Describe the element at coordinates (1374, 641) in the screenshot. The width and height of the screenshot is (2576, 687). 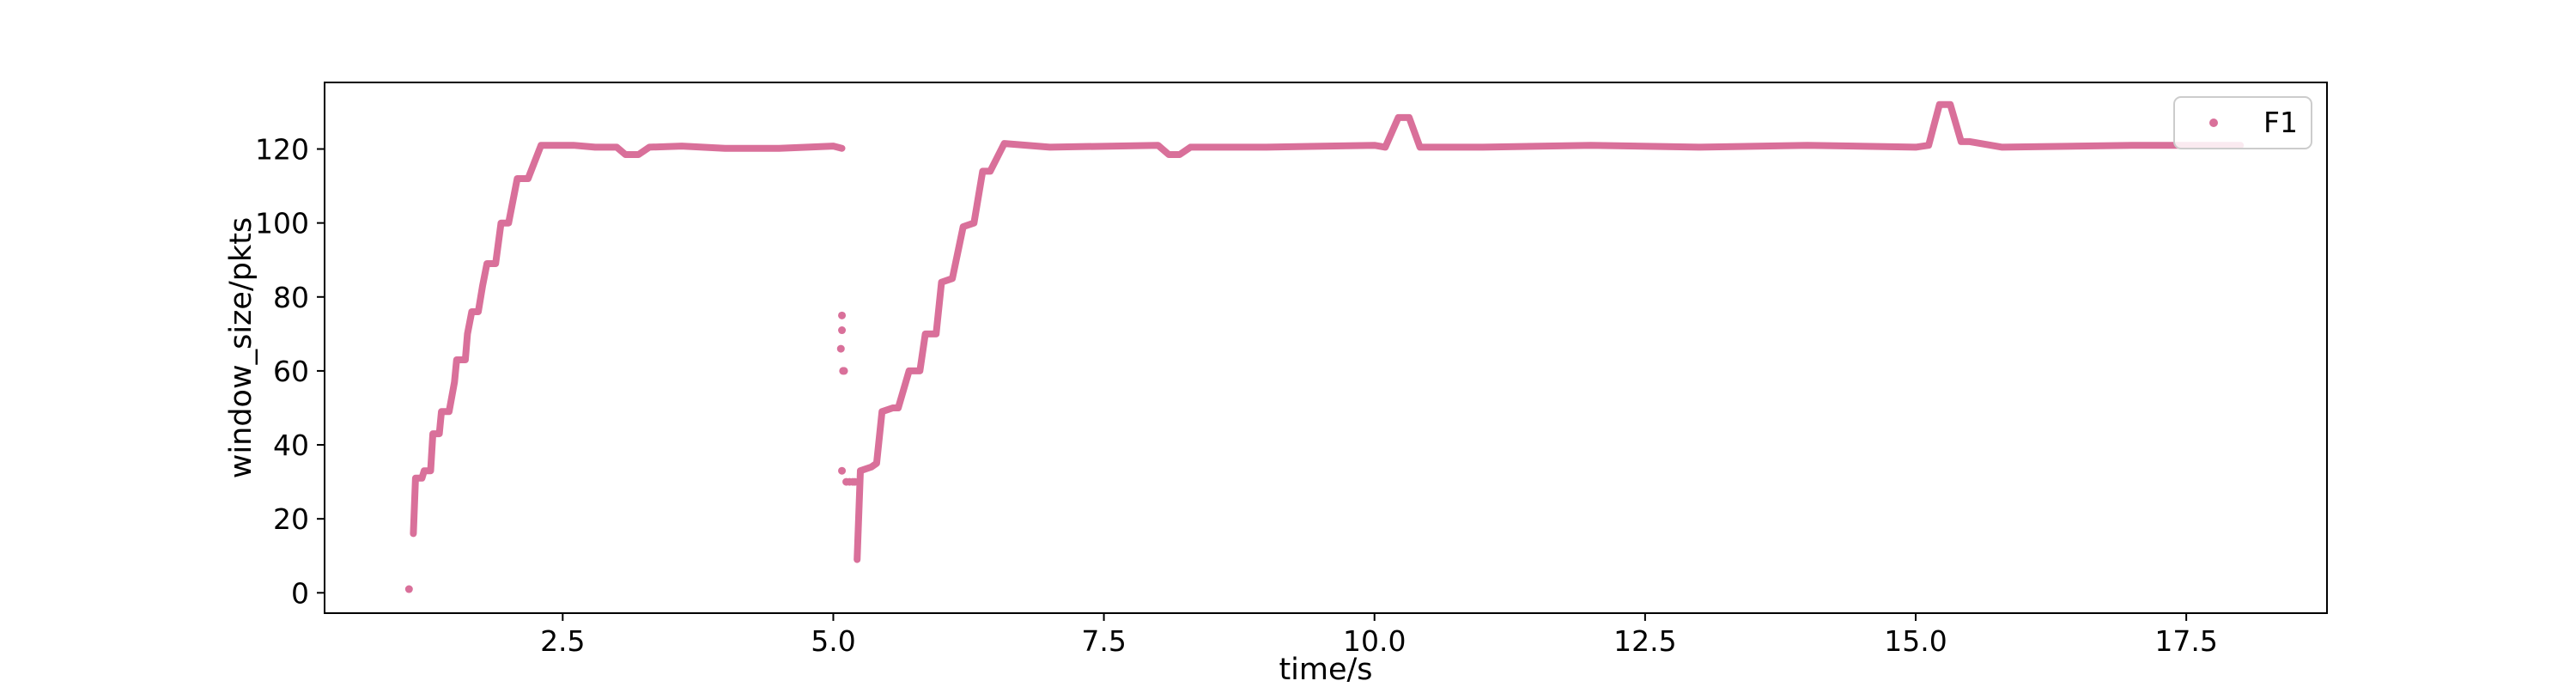
I see `x-tick-label: 10.0` at that location.